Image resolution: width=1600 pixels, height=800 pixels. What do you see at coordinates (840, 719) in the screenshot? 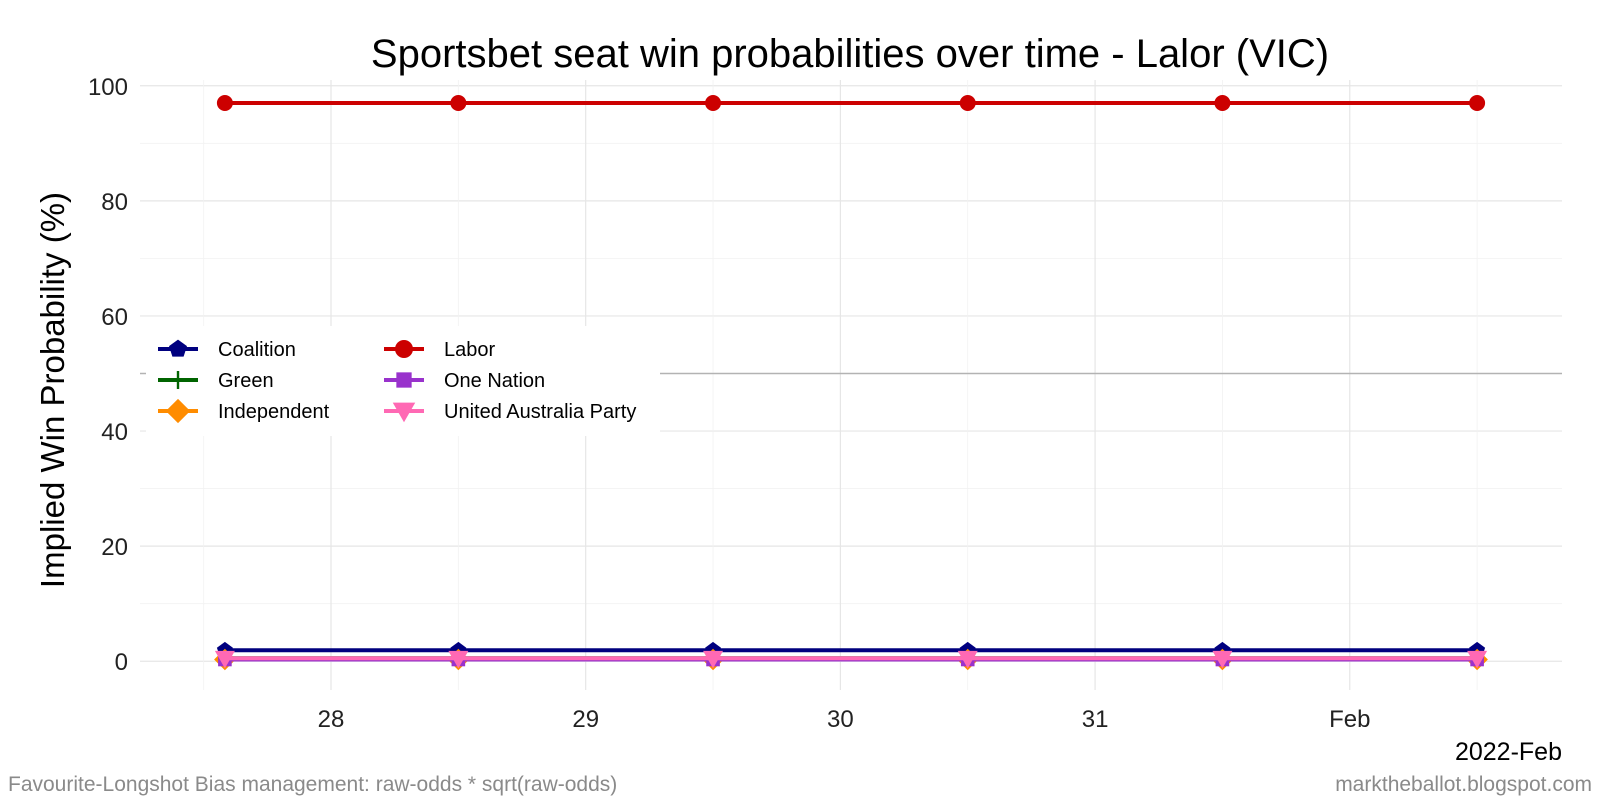
I see `x-tick-label: 30` at bounding box center [840, 719].